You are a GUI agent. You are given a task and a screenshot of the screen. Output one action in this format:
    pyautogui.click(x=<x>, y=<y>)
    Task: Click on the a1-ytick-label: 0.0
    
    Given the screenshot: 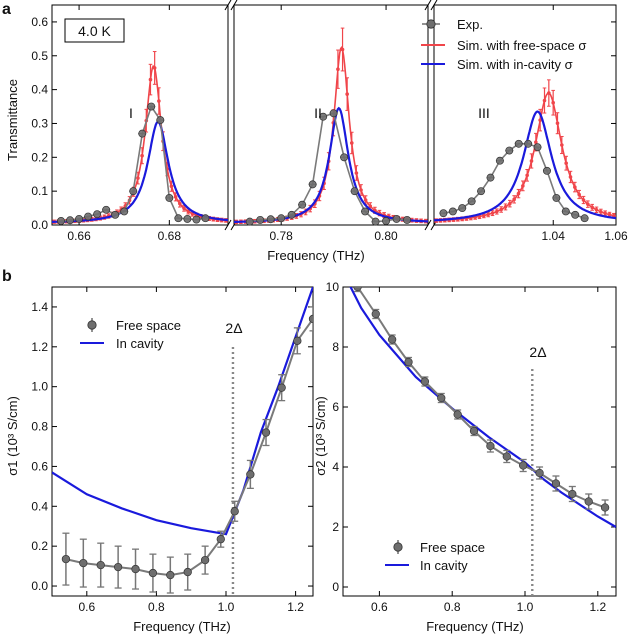 What is the action you would take?
    pyautogui.click(x=39, y=225)
    